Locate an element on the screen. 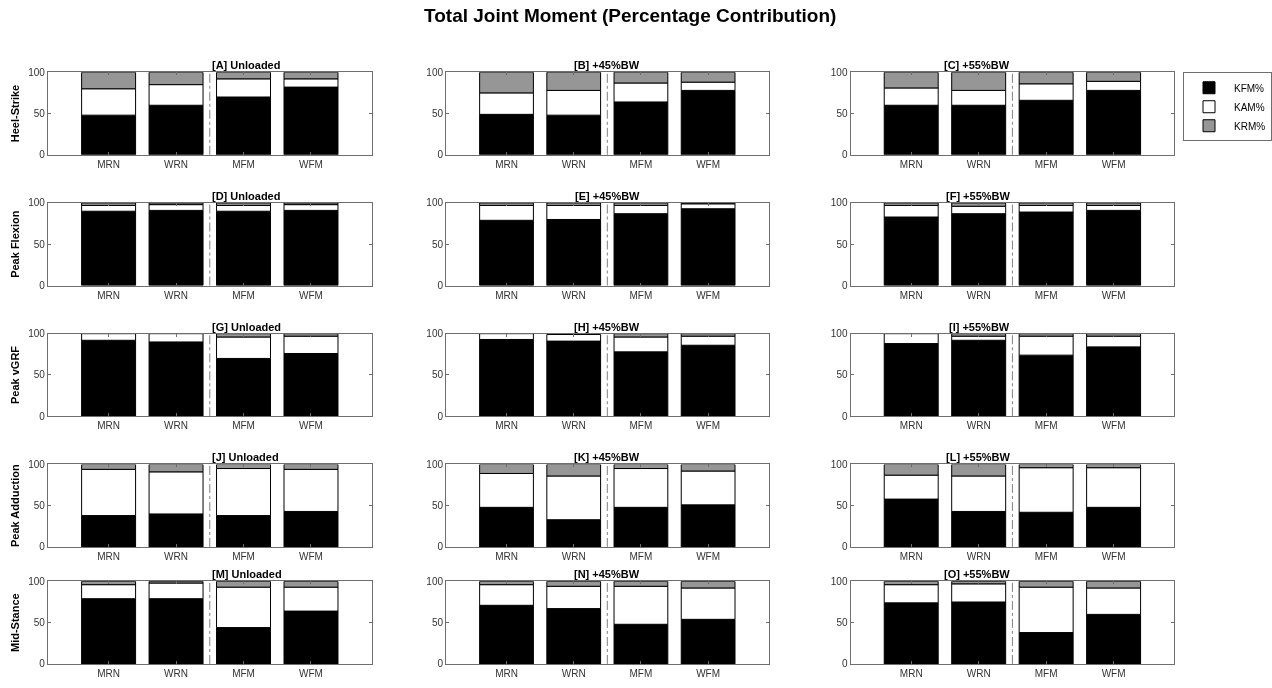 The image size is (1272, 688). chart-title: [F] +55%BW is located at coordinates (978, 196).